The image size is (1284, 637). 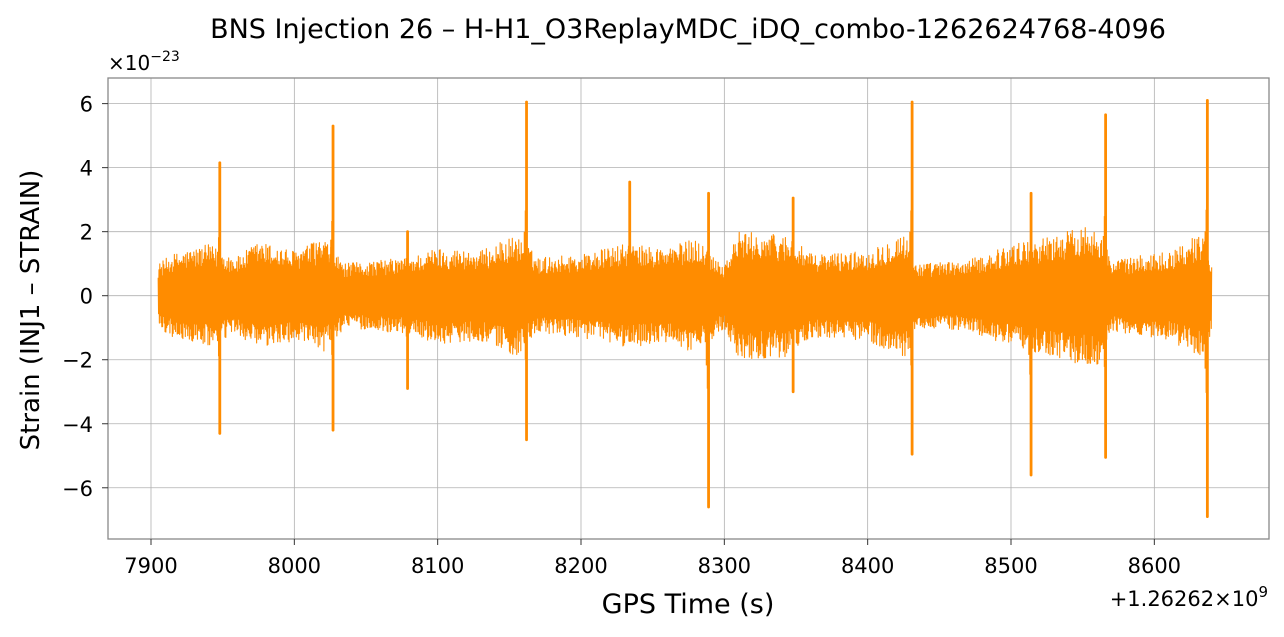 What do you see at coordinates (77, 489) in the screenshot?
I see `y-tick-label: −6` at bounding box center [77, 489].